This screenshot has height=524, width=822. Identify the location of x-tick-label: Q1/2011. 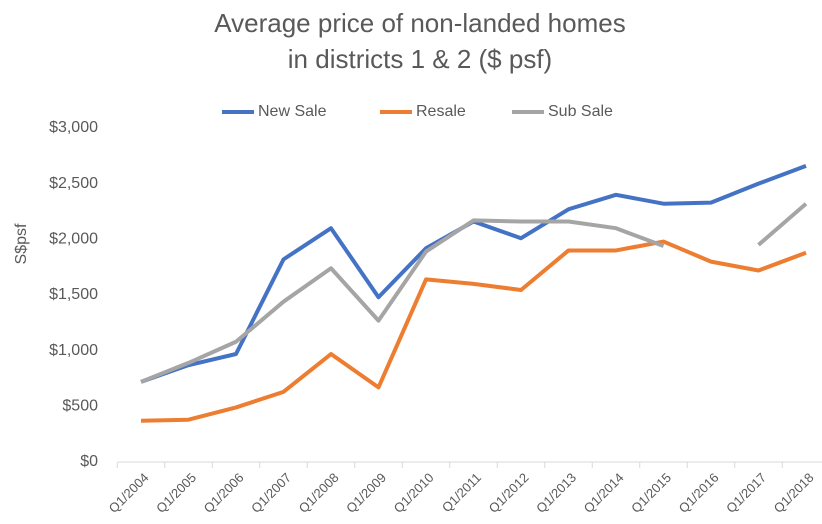
(461, 492).